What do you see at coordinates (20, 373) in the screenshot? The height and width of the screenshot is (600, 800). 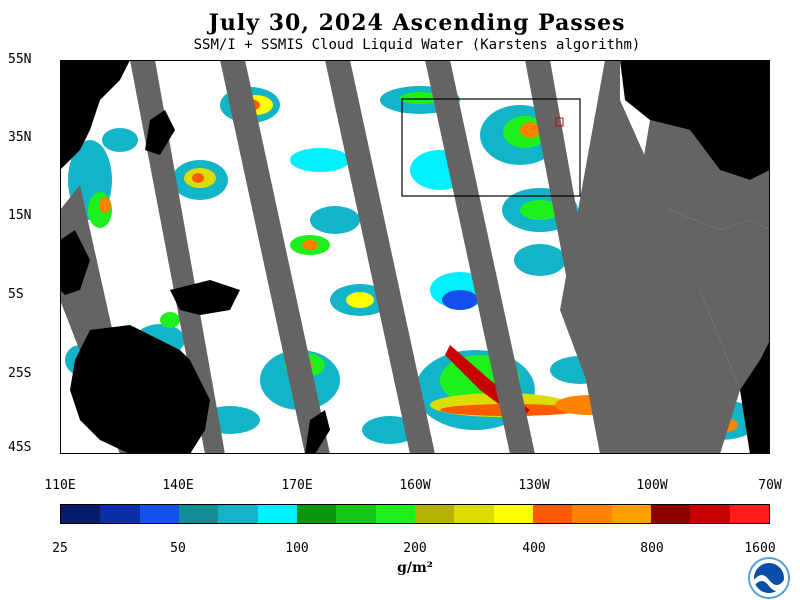 I see `lat-label-25s: 25S` at bounding box center [20, 373].